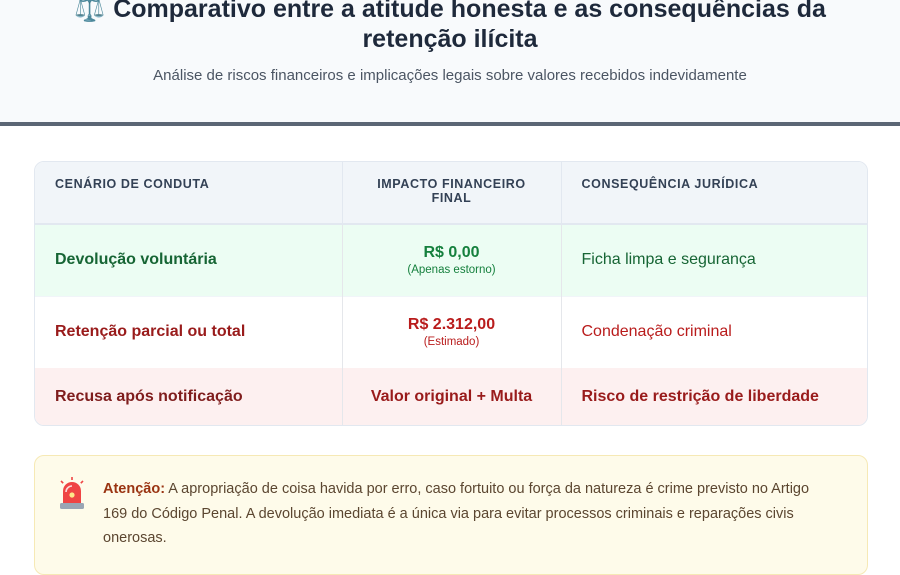 This screenshot has width=900, height=575. I want to click on impact-amount: R$ 0,00, so click(451, 253).